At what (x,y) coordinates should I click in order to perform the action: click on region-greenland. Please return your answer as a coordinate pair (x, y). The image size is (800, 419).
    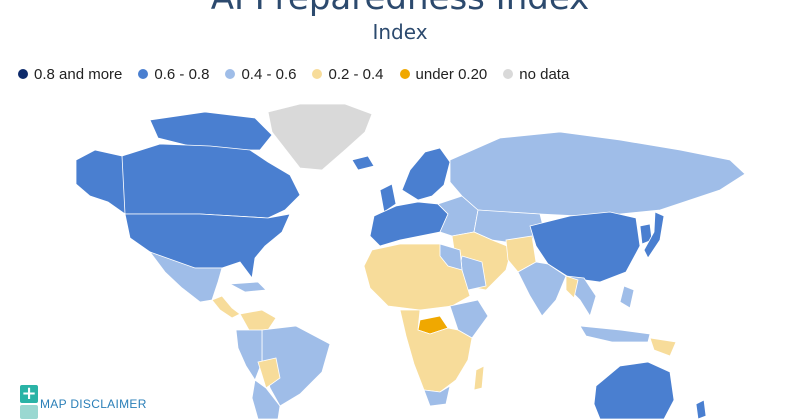
    Looking at the image, I should click on (320, 137).